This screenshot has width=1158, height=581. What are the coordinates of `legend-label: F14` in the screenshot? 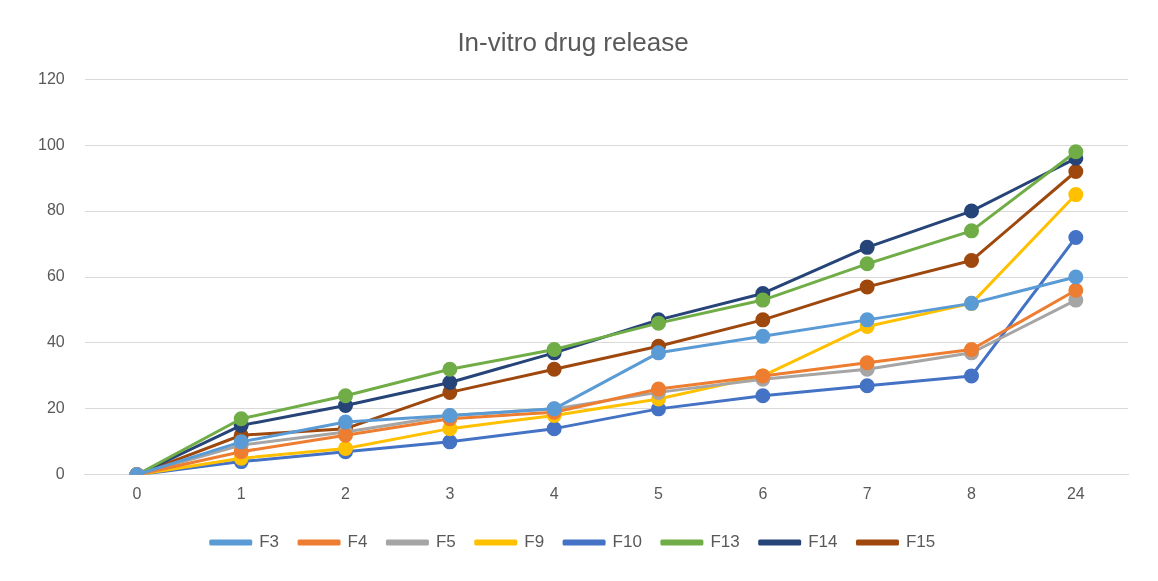 It's located at (823, 542).